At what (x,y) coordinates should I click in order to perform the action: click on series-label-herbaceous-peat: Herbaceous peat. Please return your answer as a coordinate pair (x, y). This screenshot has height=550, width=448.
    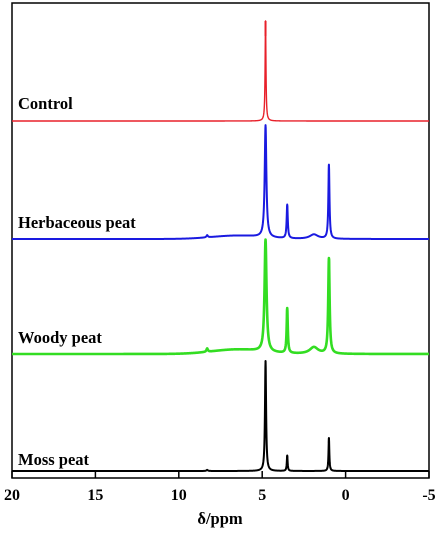
    Looking at the image, I should click on (77, 222).